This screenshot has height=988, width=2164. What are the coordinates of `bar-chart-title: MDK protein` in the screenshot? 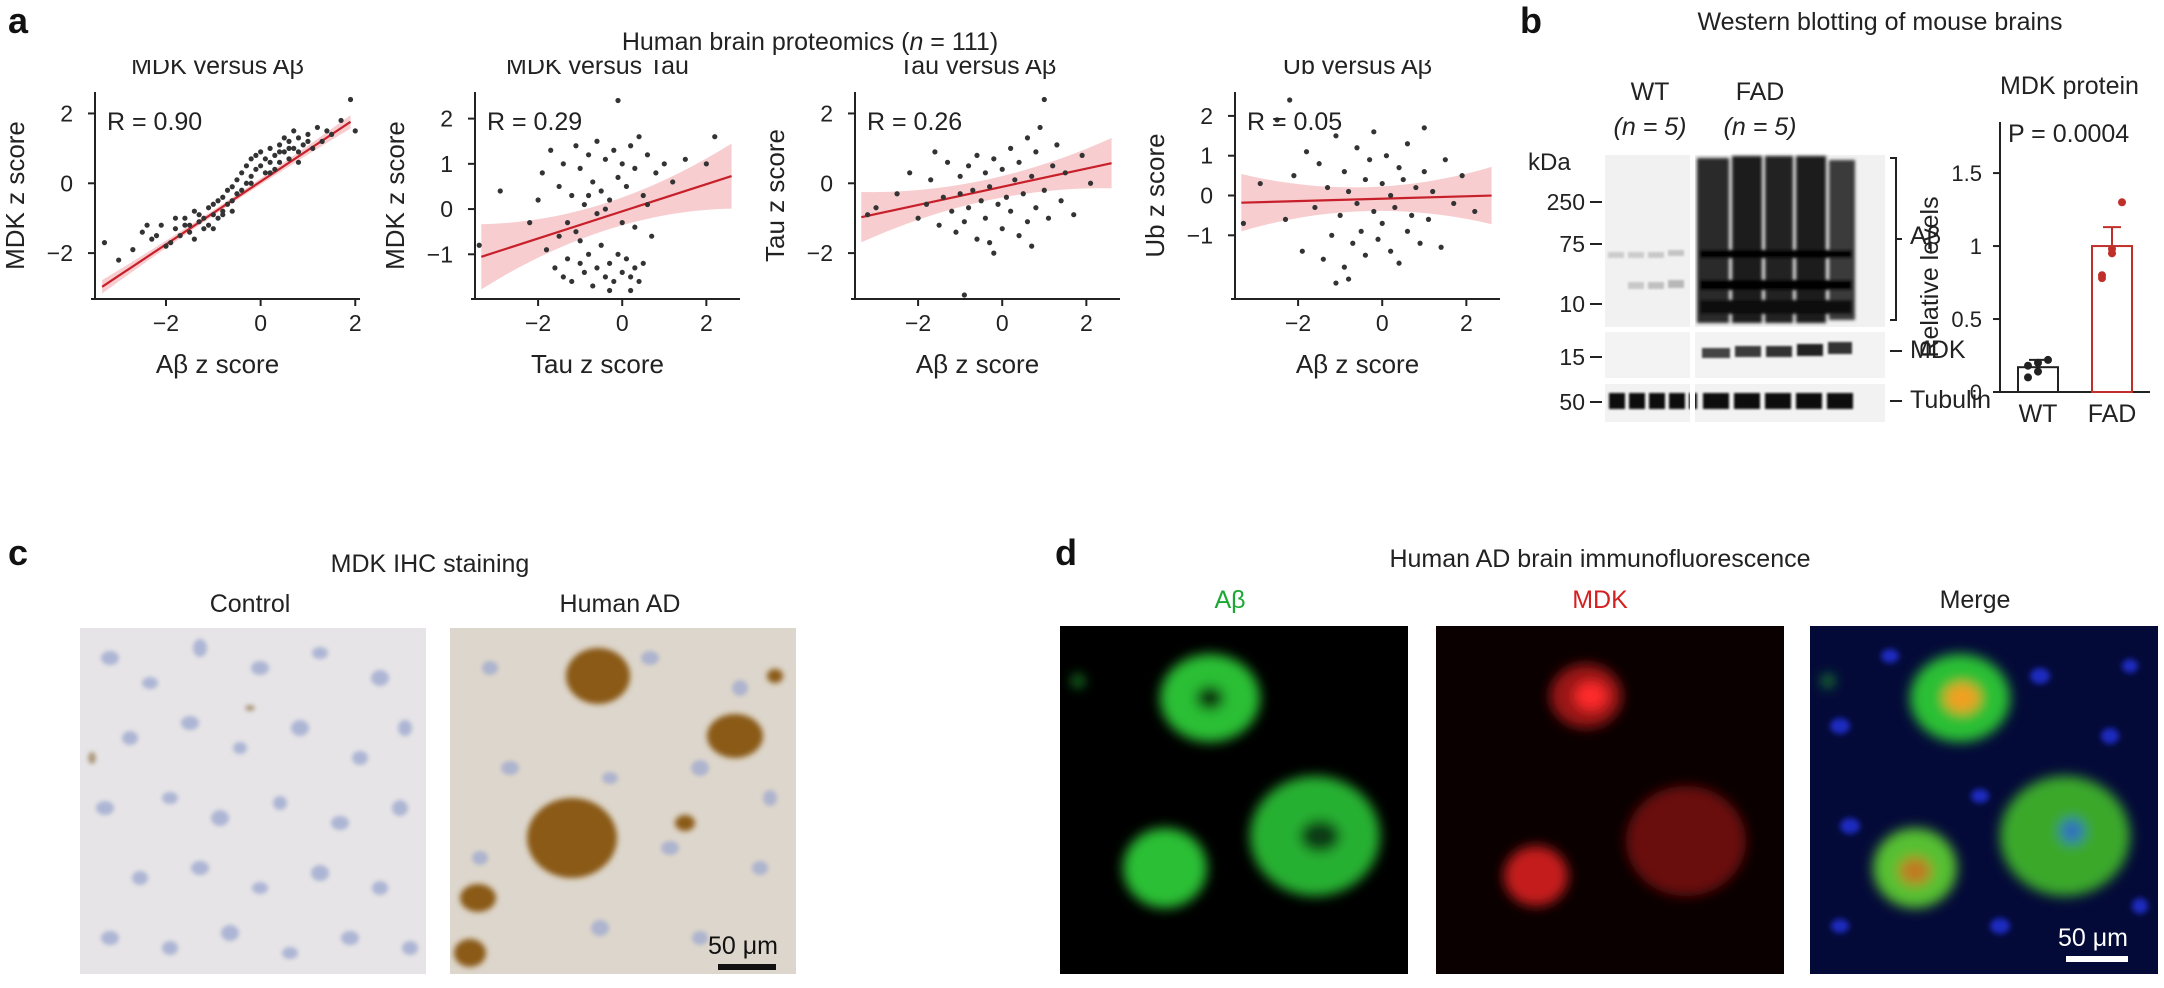 It's located at (2069, 86).